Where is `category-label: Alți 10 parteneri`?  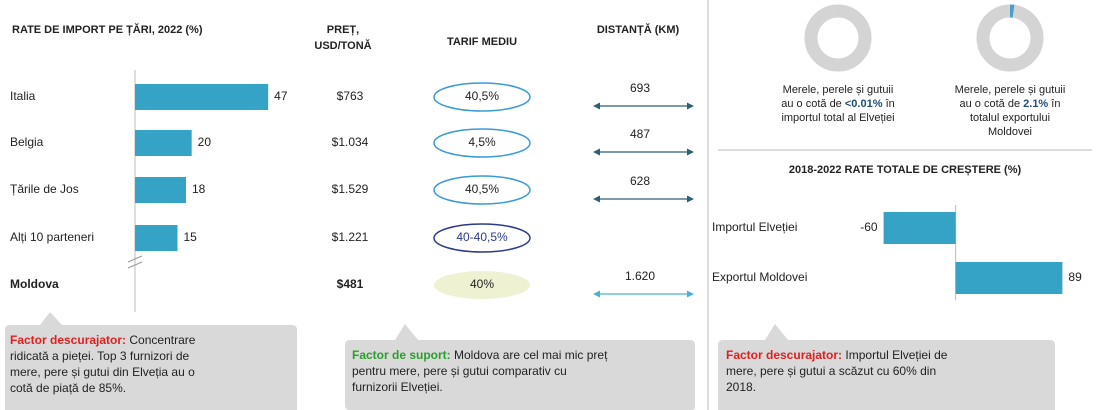
category-label: Alți 10 parteneri is located at coordinates (52, 237).